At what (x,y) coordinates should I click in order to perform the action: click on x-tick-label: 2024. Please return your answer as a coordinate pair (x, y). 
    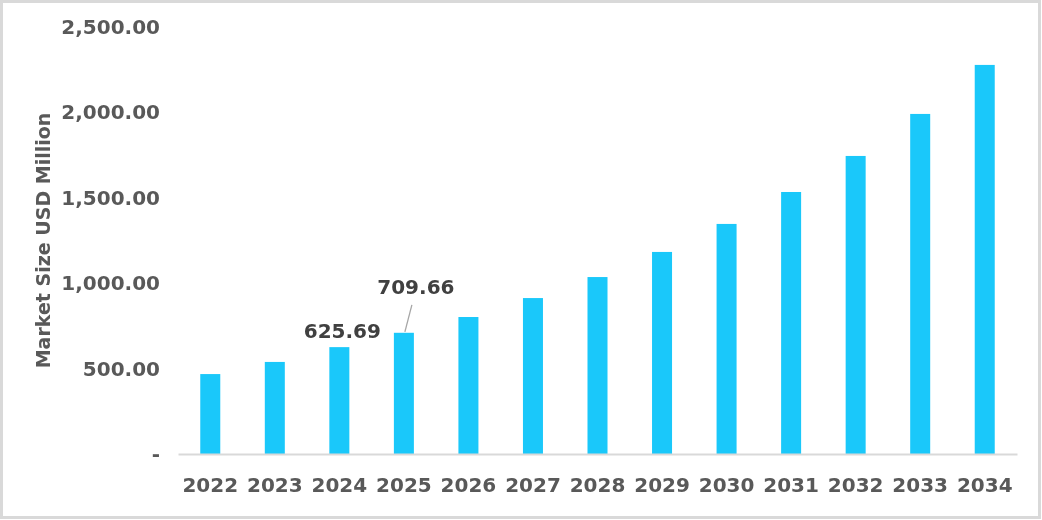
    Looking at the image, I should click on (339, 485).